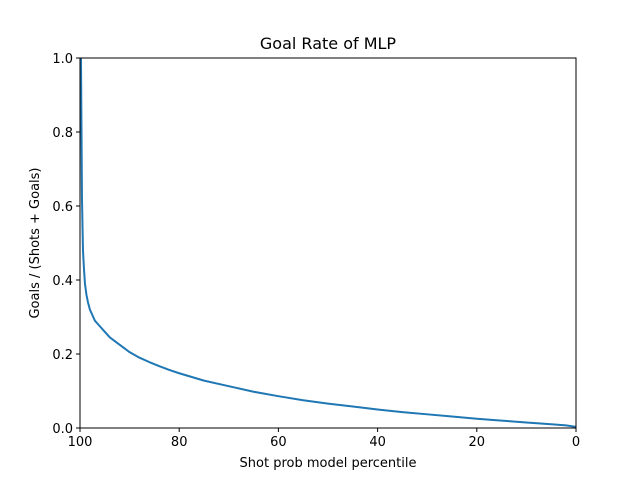  I want to click on x-tick-label: 100, so click(80, 442).